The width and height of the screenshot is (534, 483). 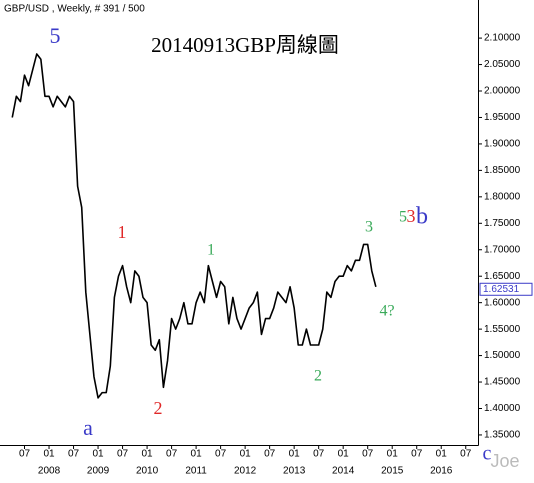 What do you see at coordinates (502, 382) in the screenshot?
I see `y-tick-label: 1.45000` at bounding box center [502, 382].